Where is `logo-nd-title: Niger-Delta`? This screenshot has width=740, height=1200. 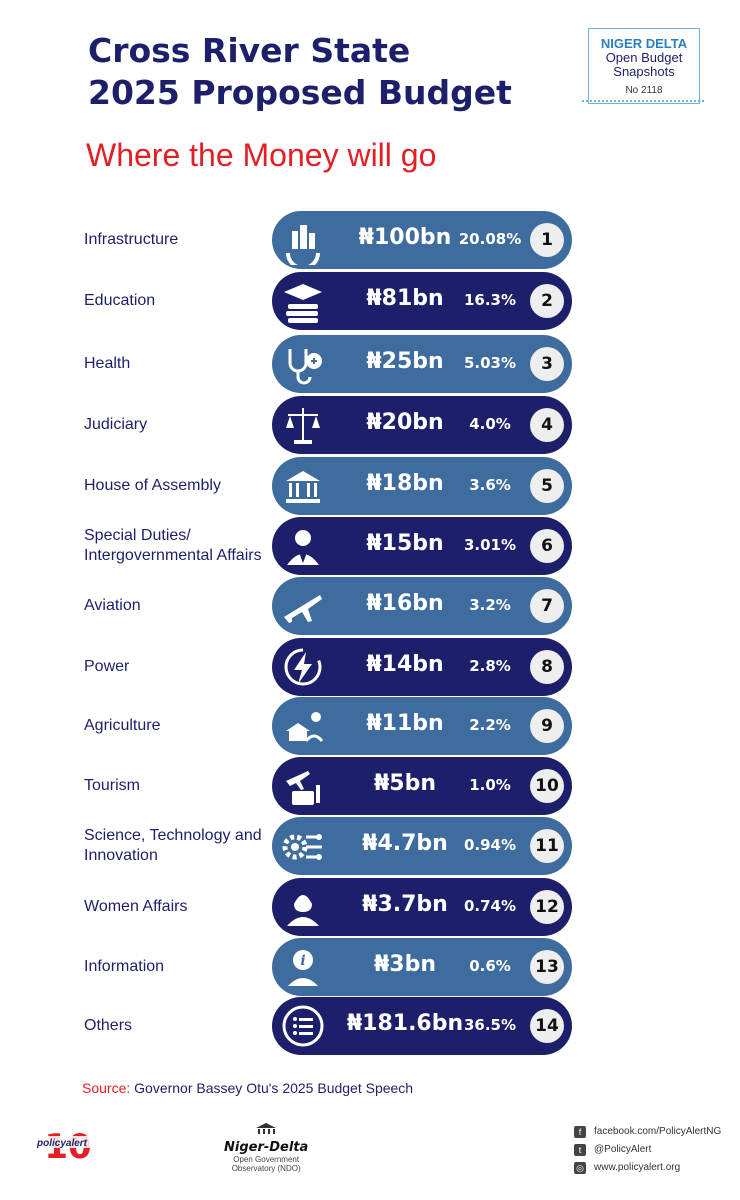 logo-nd-title: Niger-Delta is located at coordinates (266, 1147).